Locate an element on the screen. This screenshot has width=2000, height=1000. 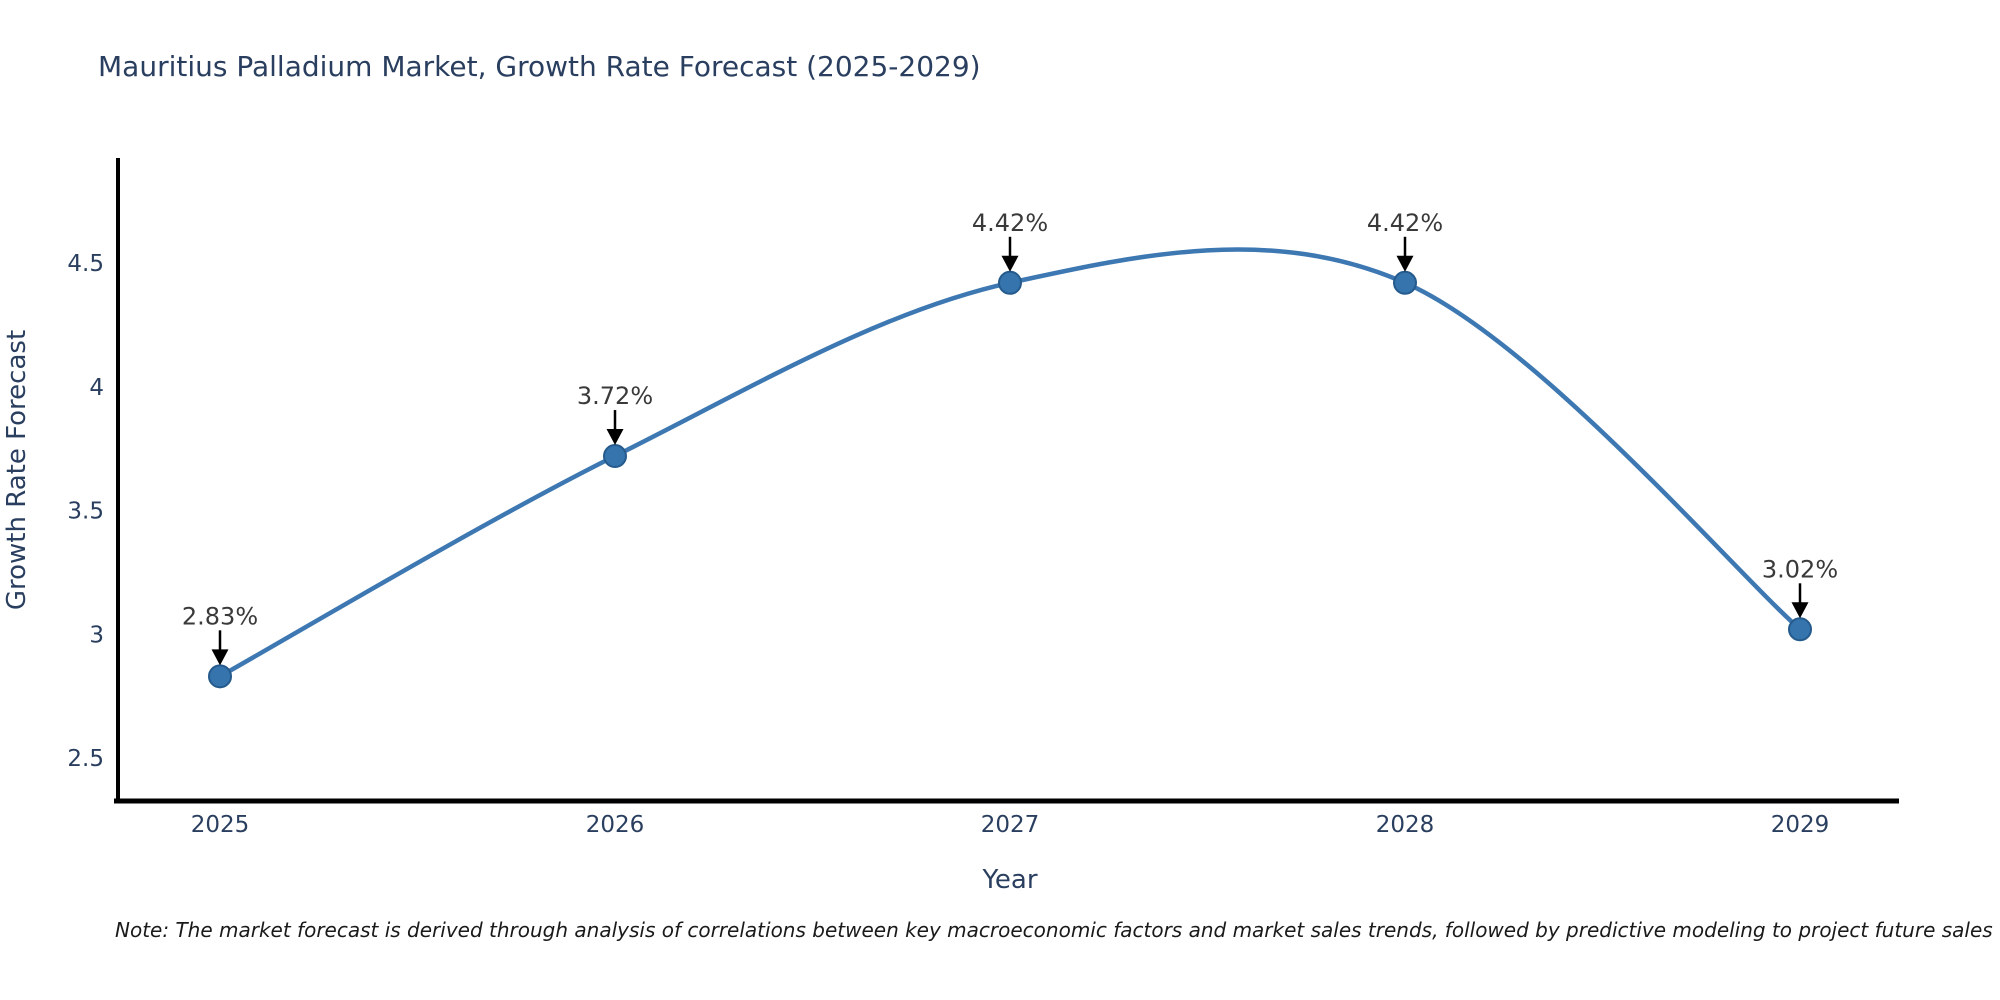
y-tick-label: 4.5 is located at coordinates (85, 264).